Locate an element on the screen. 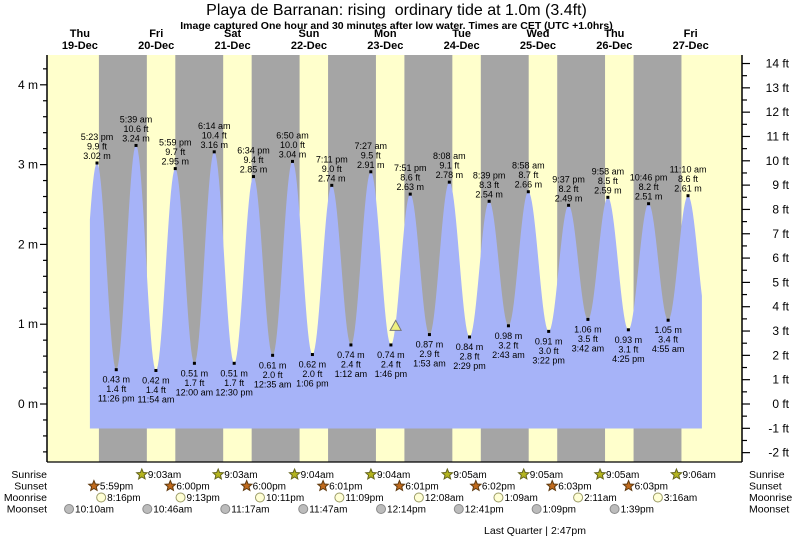 This screenshot has width=793, height=538. right-axis-tick-label: 14 ft is located at coordinates (778, 64).